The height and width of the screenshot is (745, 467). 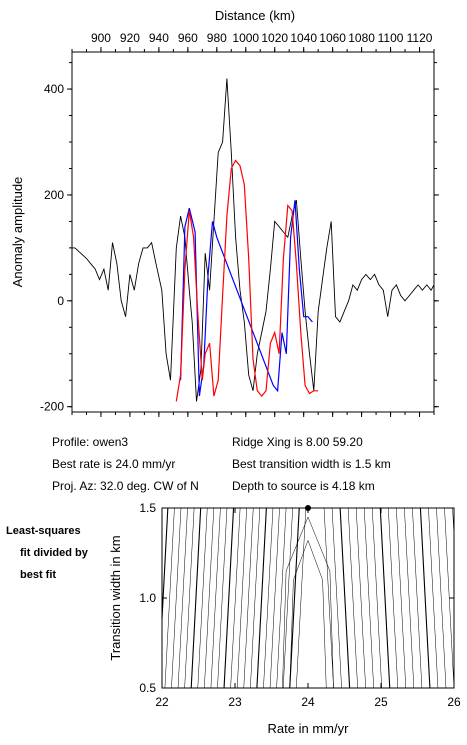 I want to click on best-transition-label: Best transition width is 1.5 km, so click(x=311, y=464).